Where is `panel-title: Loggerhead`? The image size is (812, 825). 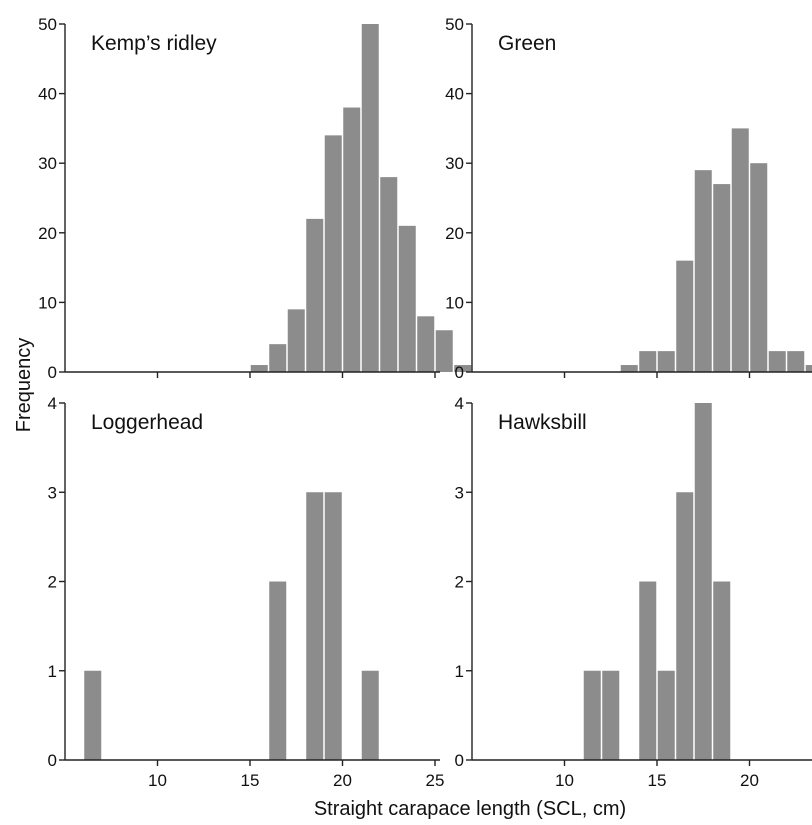 panel-title: Loggerhead is located at coordinates (147, 422).